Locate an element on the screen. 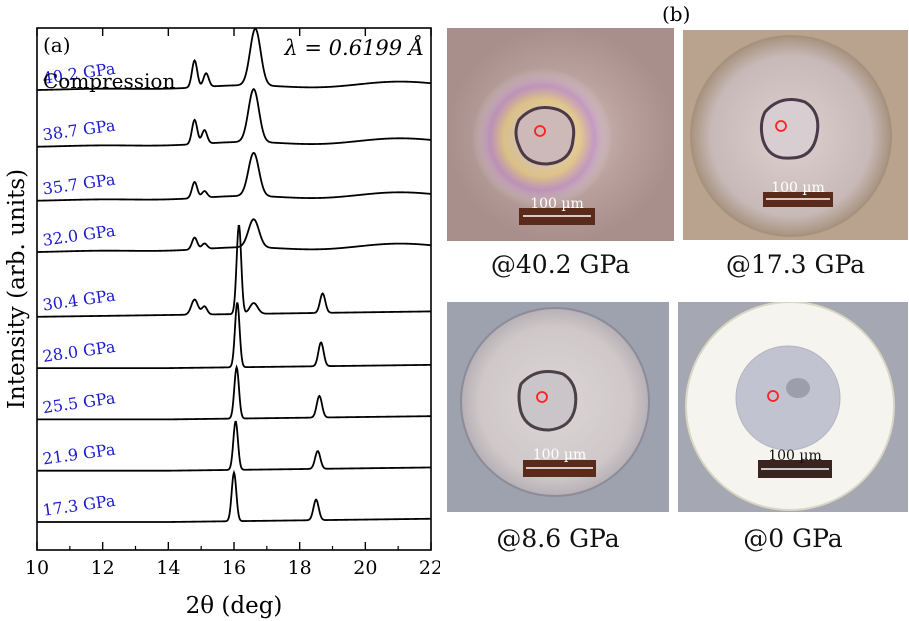  xrd-trace-21-9-gpa is located at coordinates (234, 446).